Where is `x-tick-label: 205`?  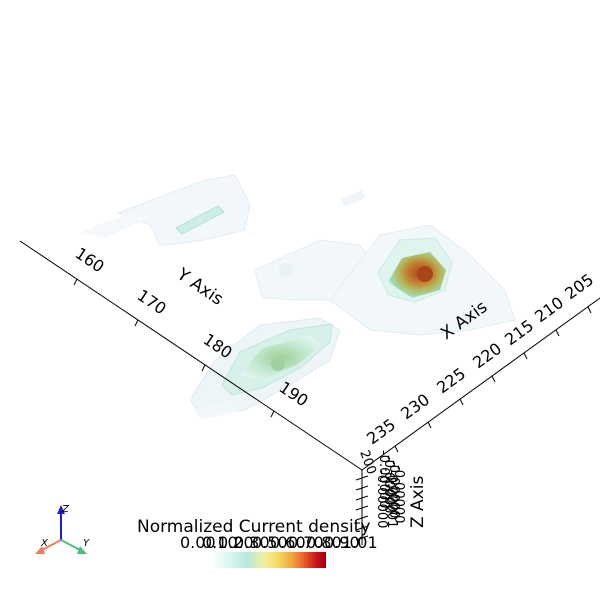
x-tick-label: 205 is located at coordinates (579, 286).